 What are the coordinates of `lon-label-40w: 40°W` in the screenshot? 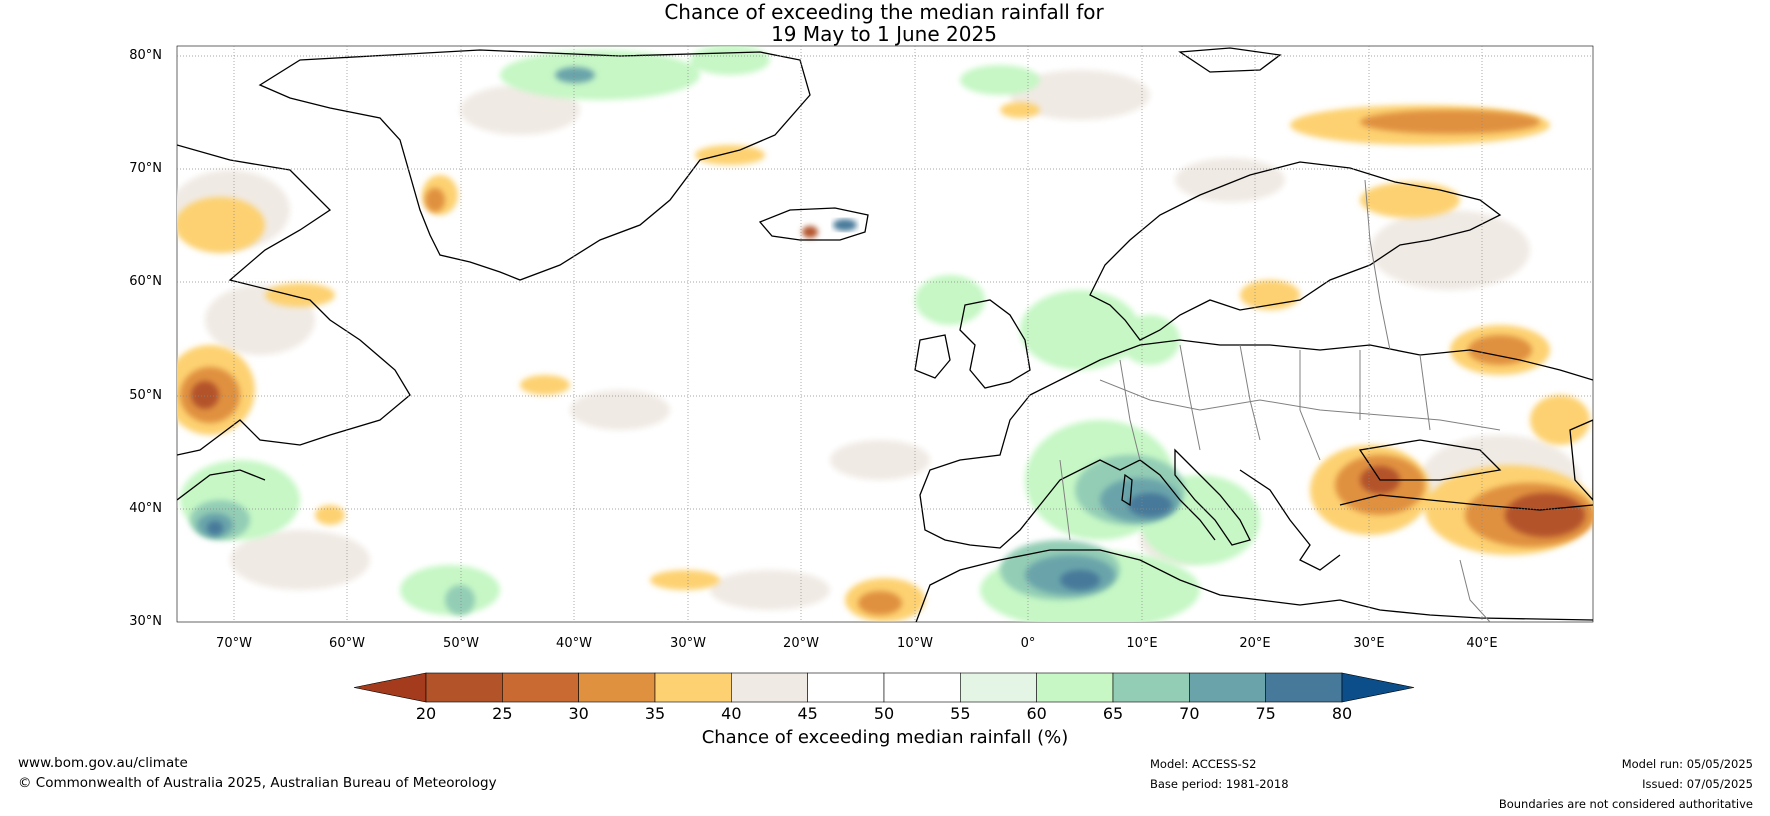 It's located at (574, 643).